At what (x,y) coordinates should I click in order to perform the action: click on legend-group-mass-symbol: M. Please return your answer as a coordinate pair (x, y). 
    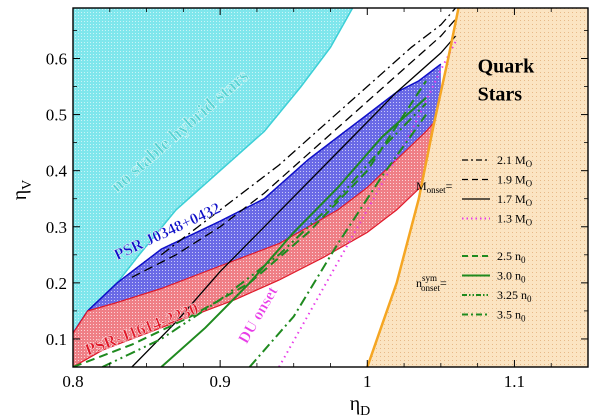
    Looking at the image, I should click on (421, 186).